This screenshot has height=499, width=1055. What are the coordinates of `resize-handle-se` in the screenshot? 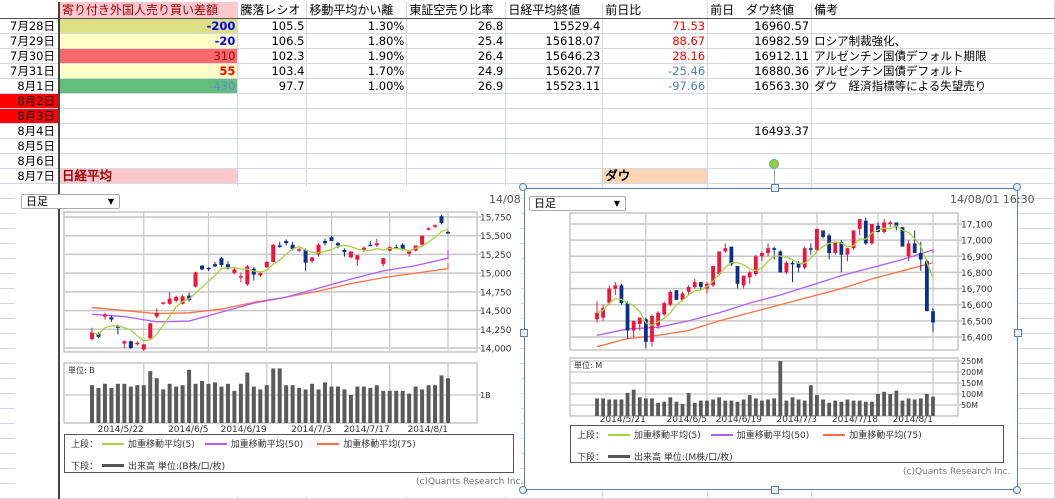 It's located at (1017, 490).